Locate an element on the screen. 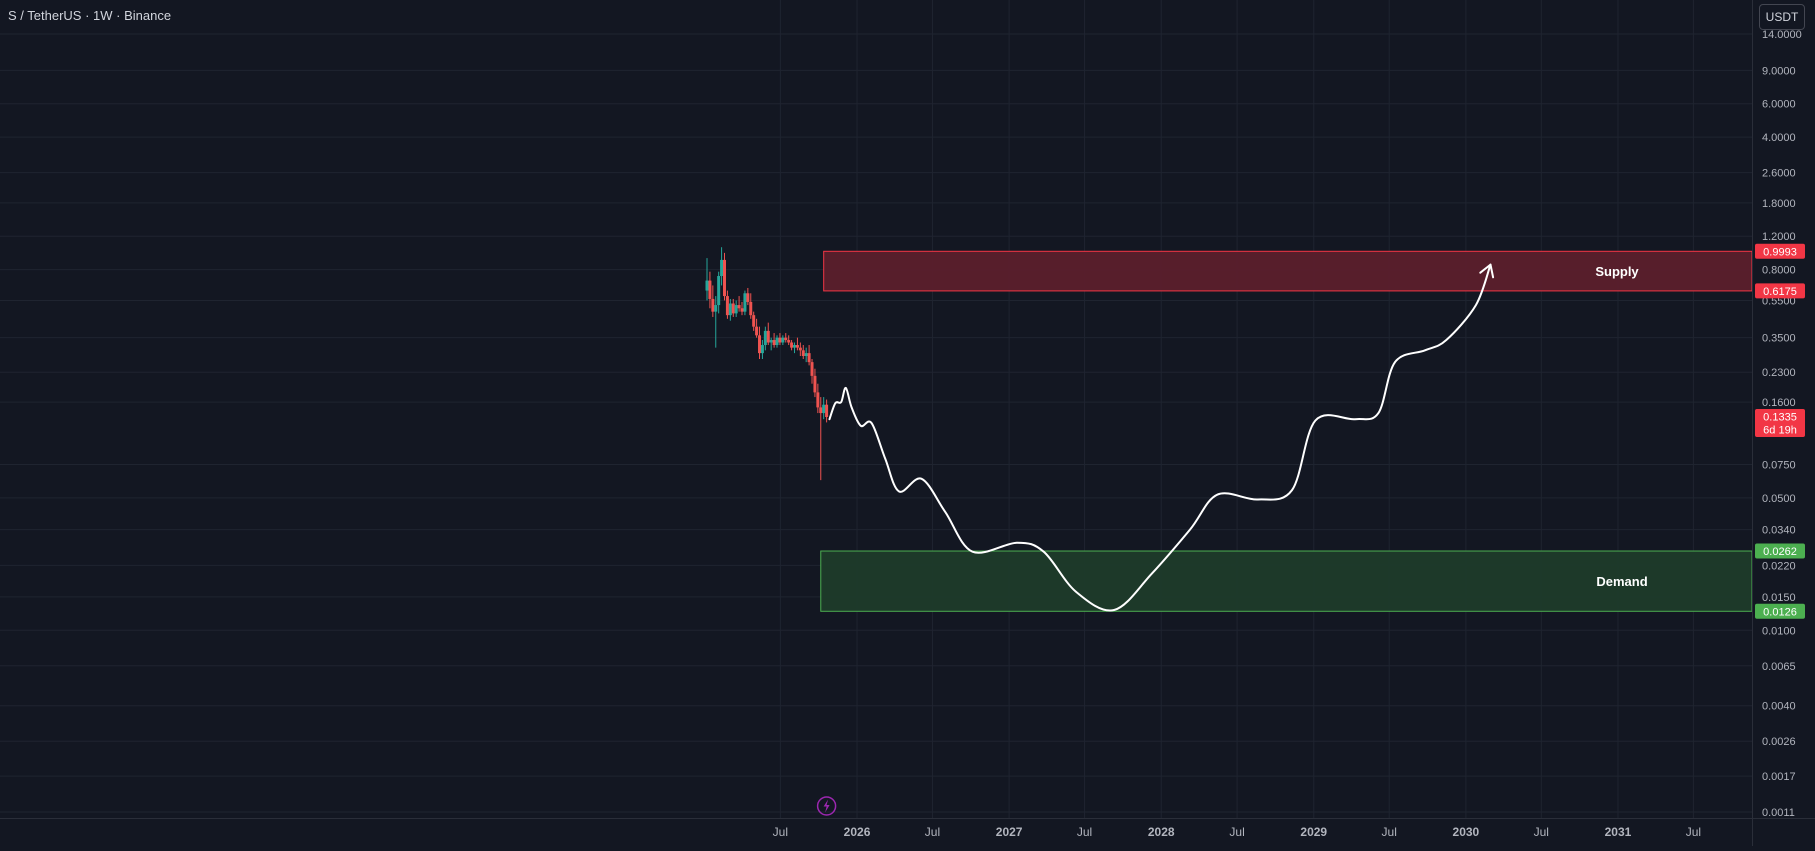  symbol-title: S / TetherUS · 1W · Binance is located at coordinates (90, 15).